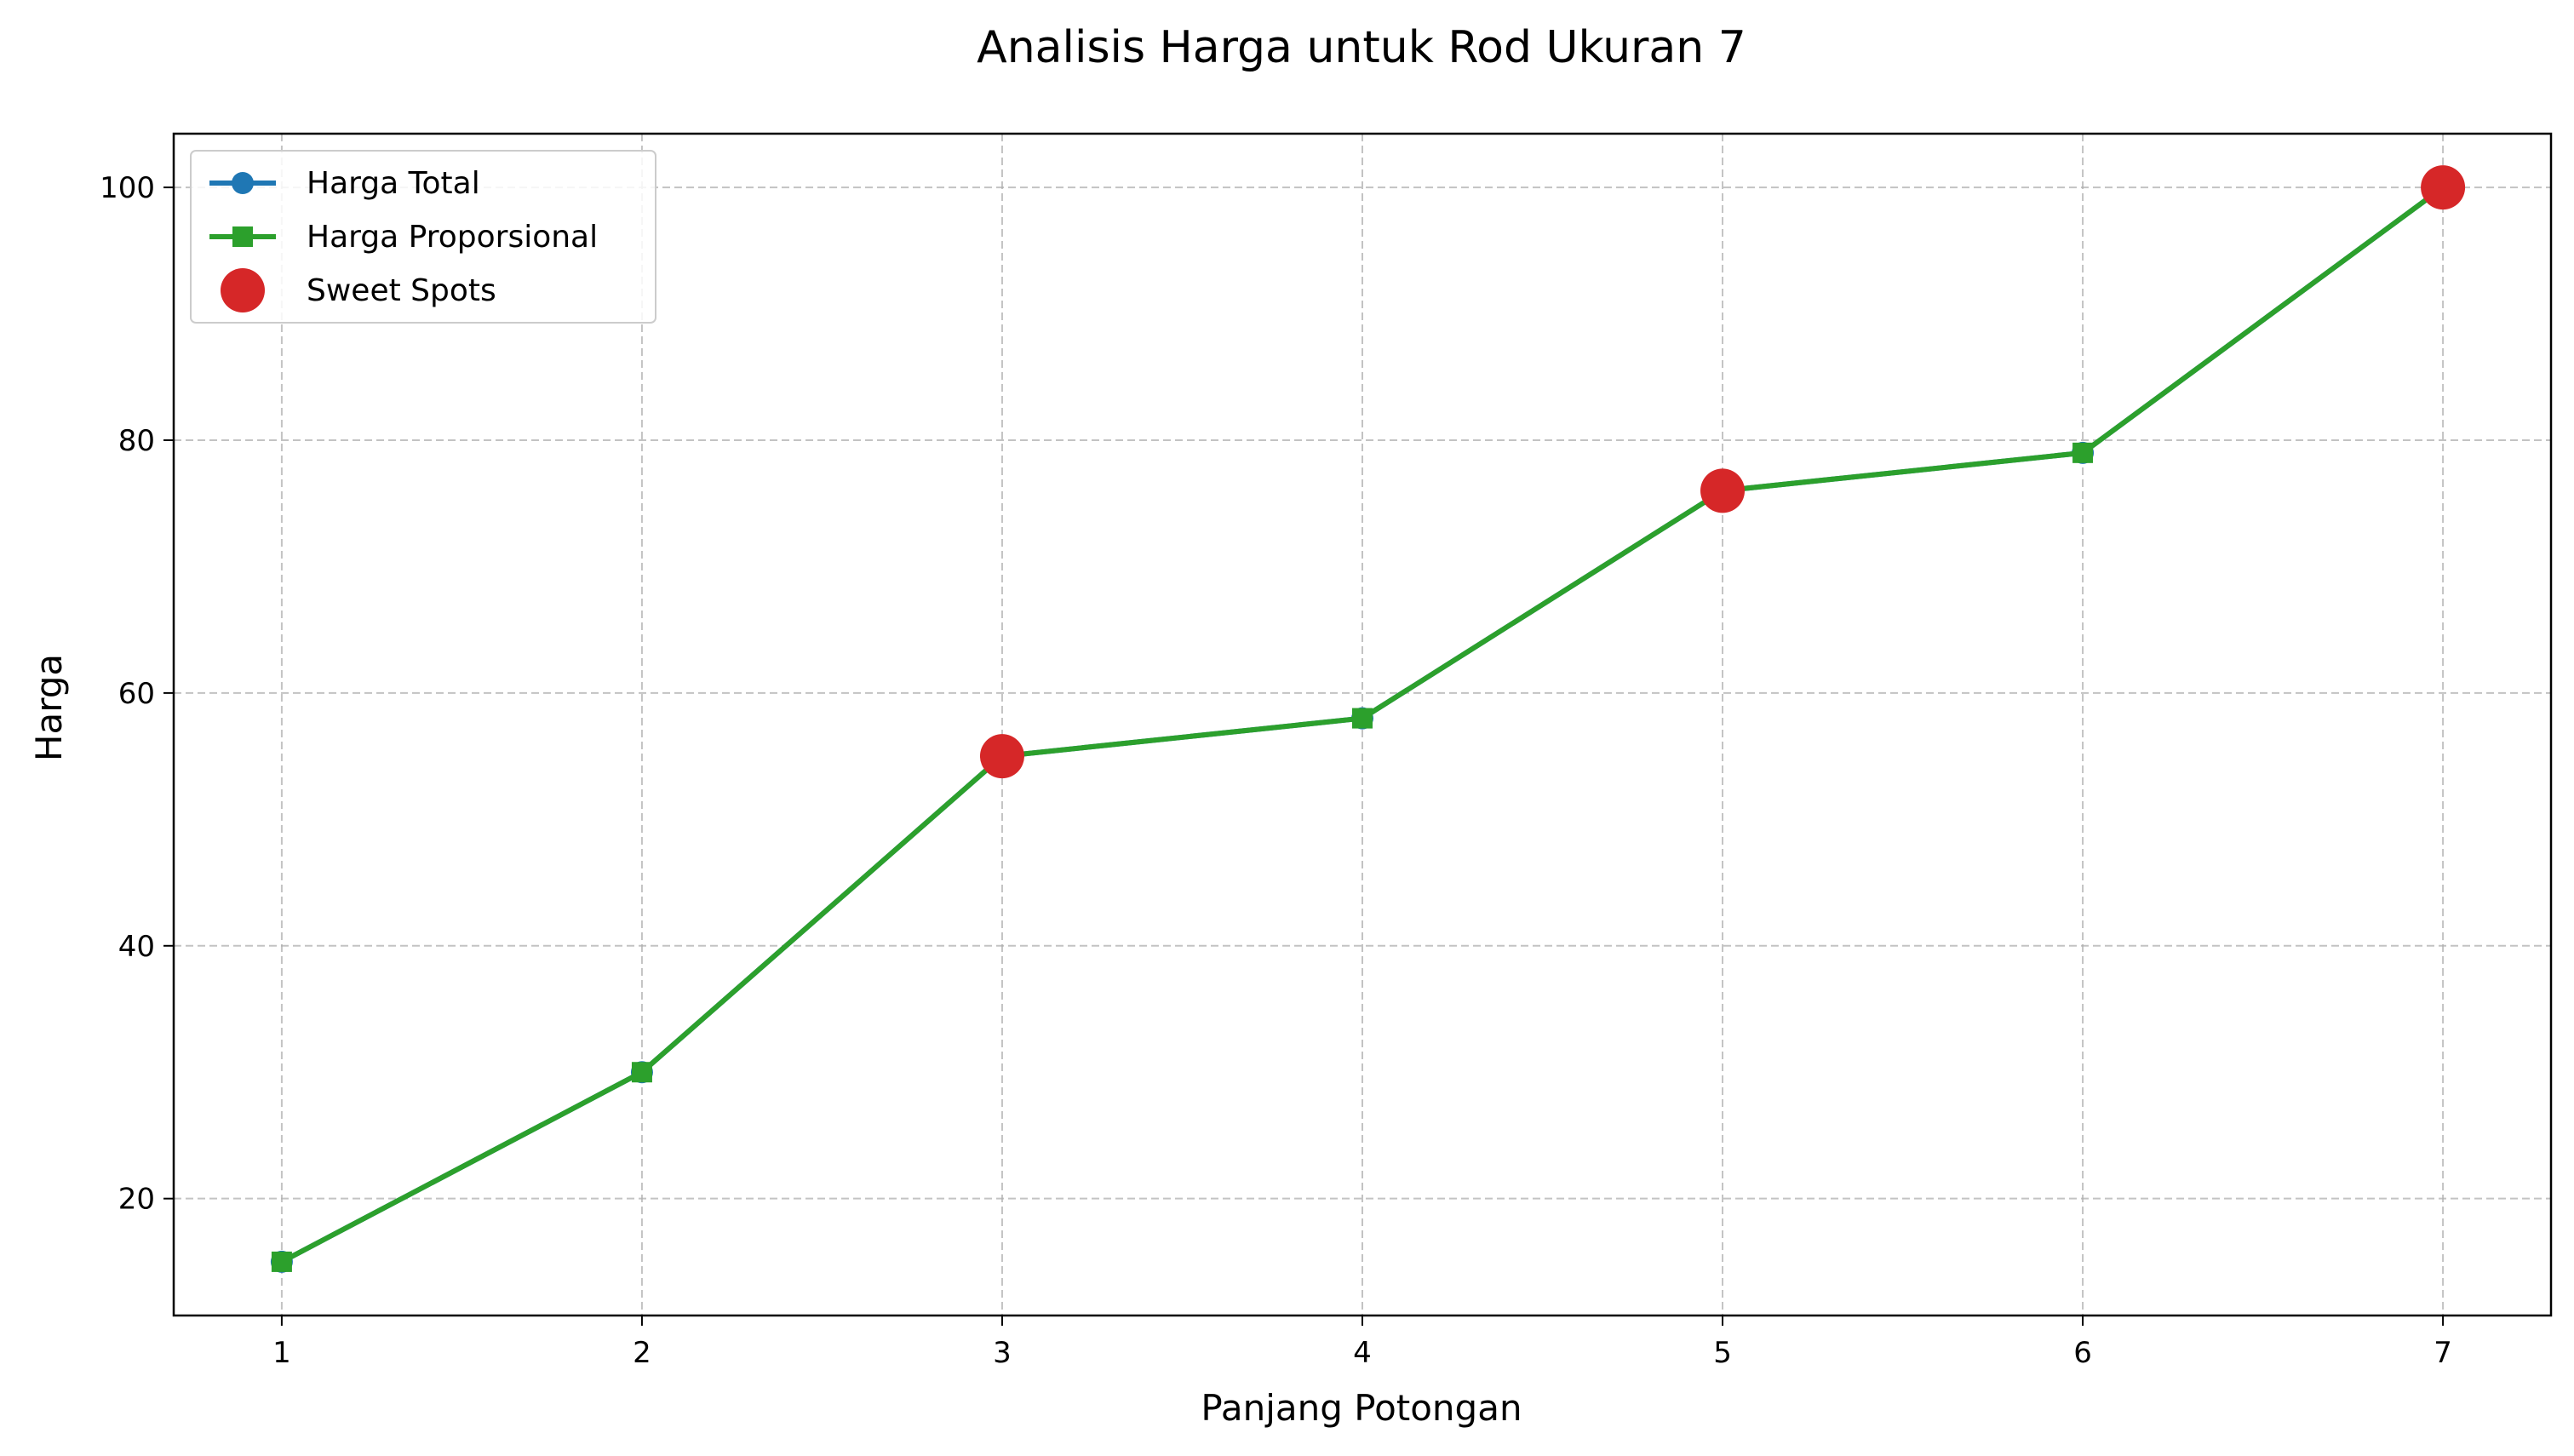  Describe the element at coordinates (1003, 1353) in the screenshot. I see `x-tick-label: 3` at that location.